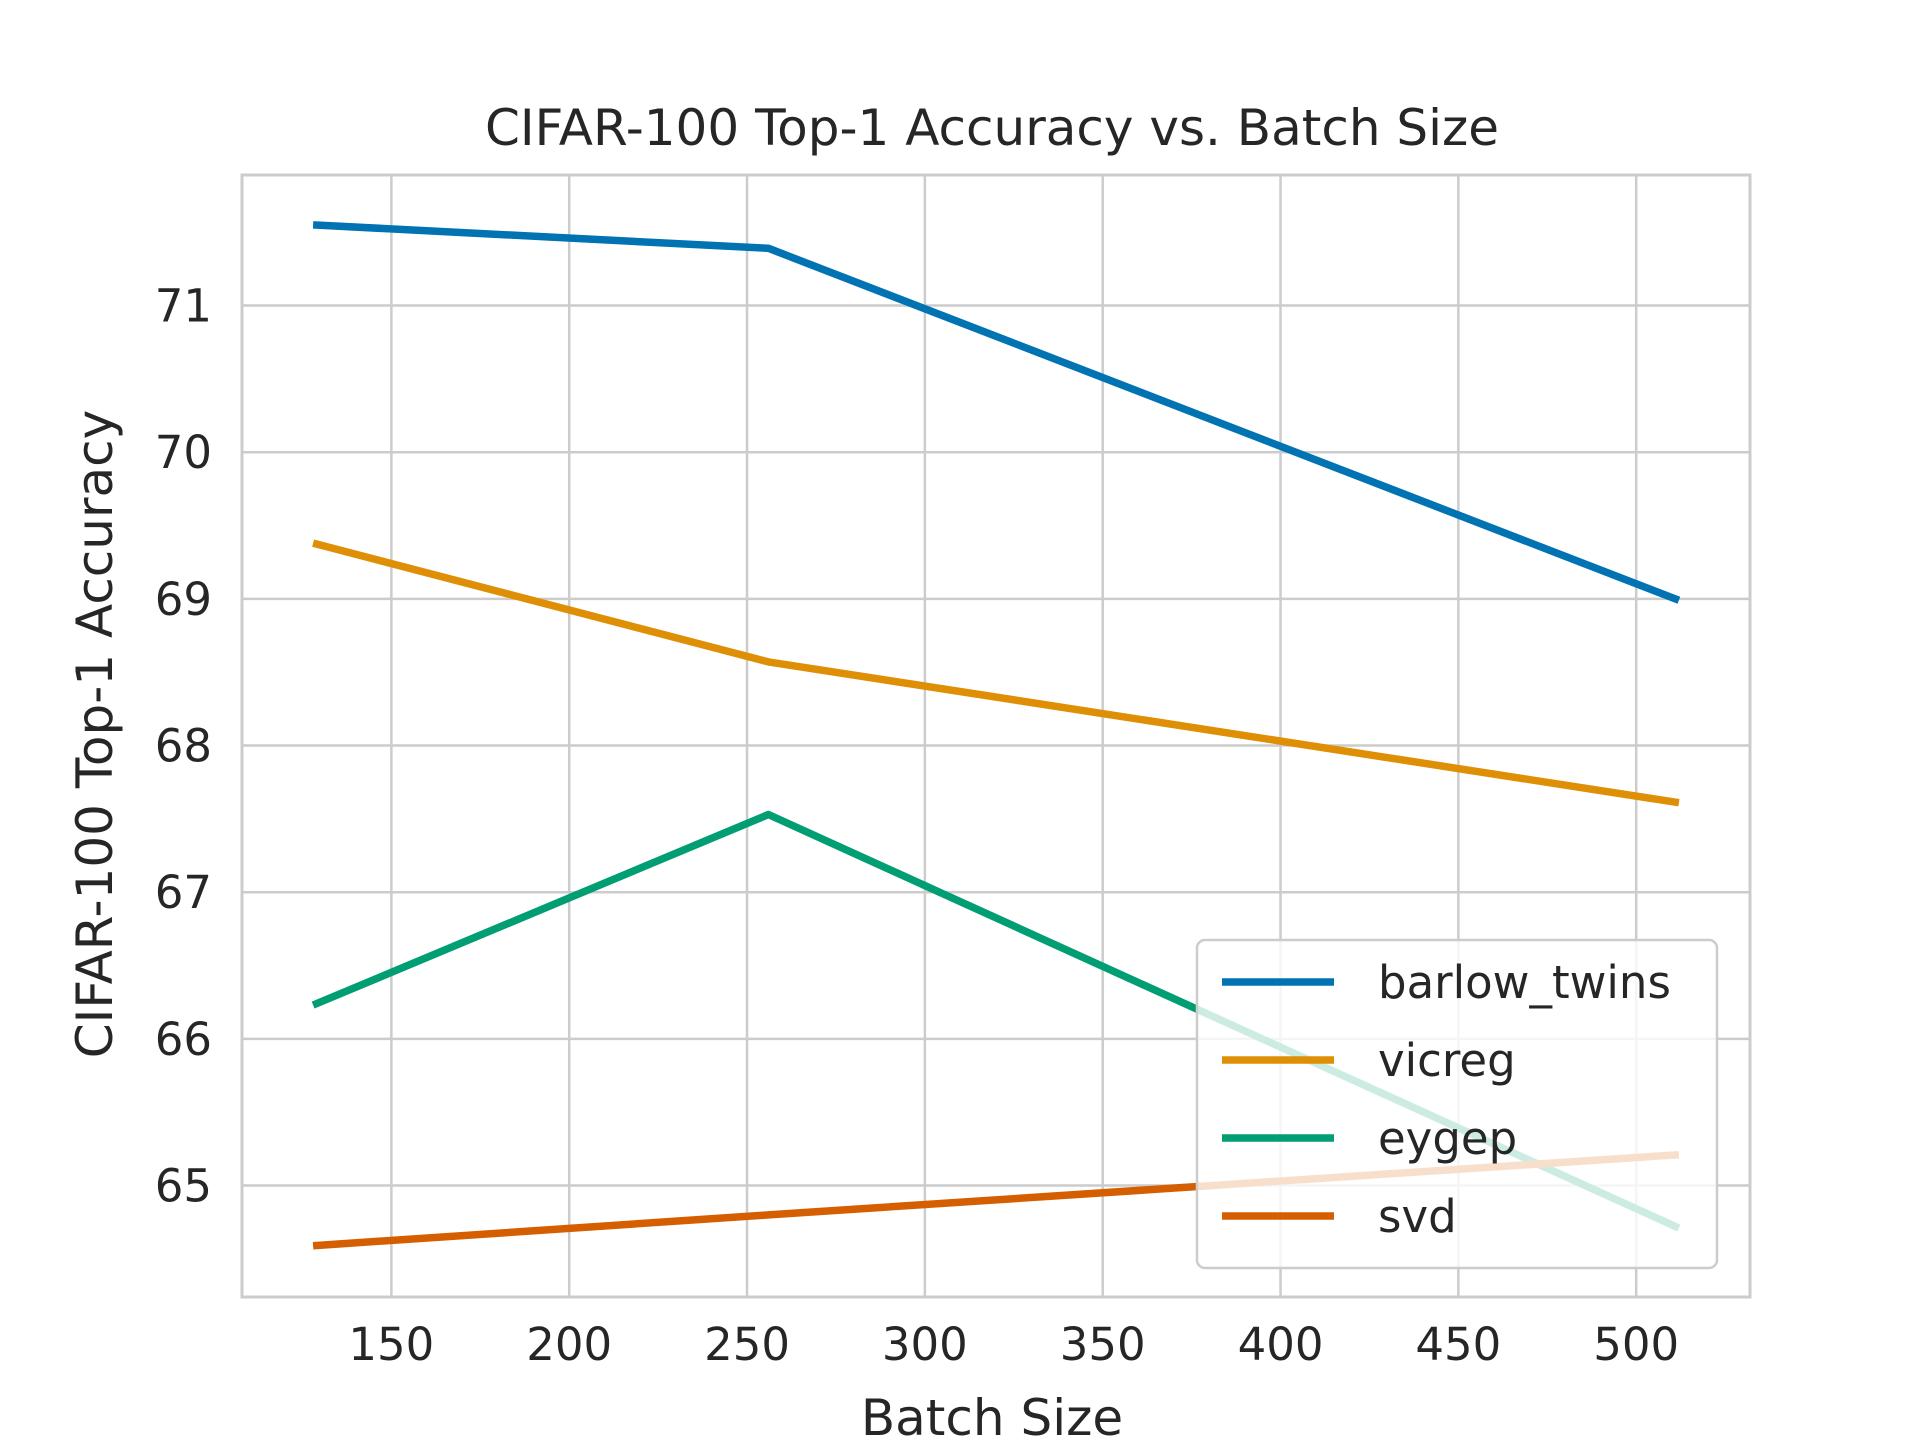 The width and height of the screenshot is (1920, 1440). Describe the element at coordinates (747, 1344) in the screenshot. I see `x-tick-label: 250` at that location.